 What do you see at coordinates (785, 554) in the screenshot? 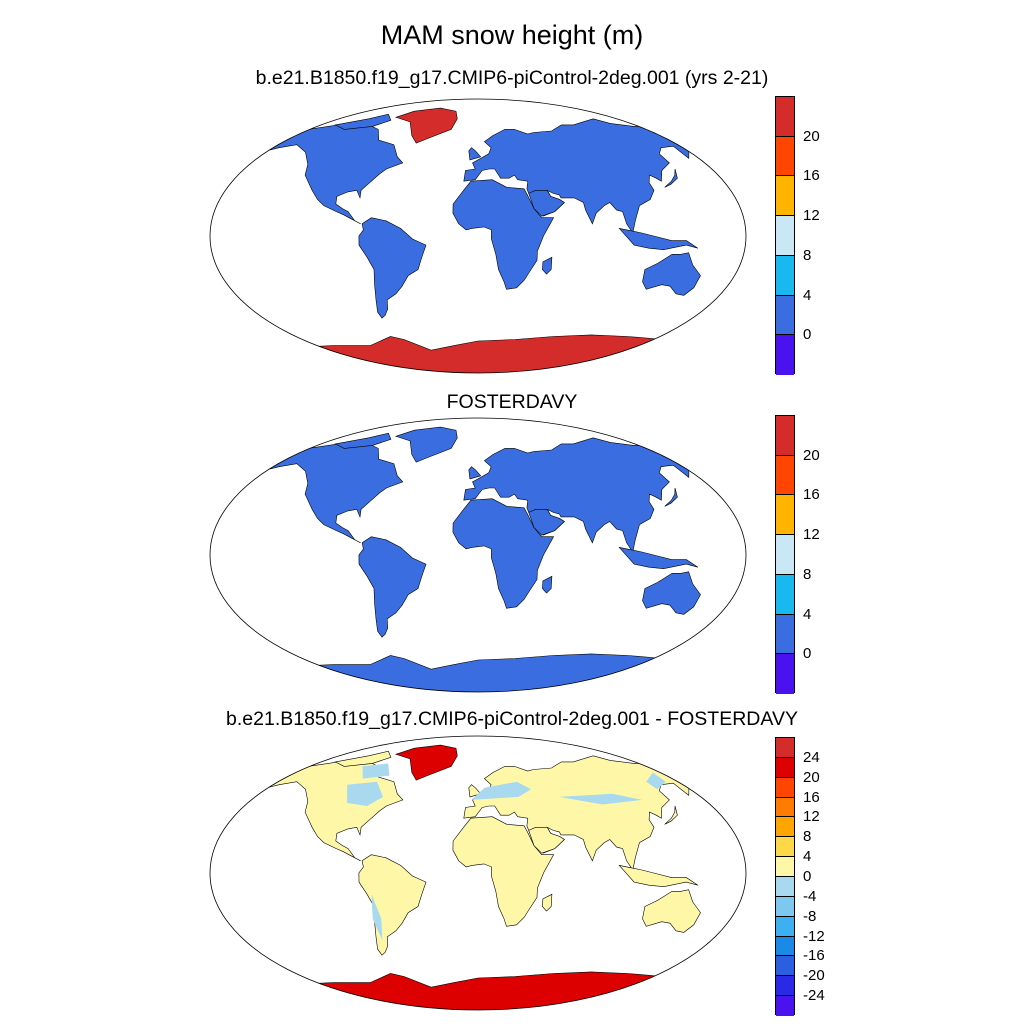
I see `colorbar-box` at bounding box center [785, 554].